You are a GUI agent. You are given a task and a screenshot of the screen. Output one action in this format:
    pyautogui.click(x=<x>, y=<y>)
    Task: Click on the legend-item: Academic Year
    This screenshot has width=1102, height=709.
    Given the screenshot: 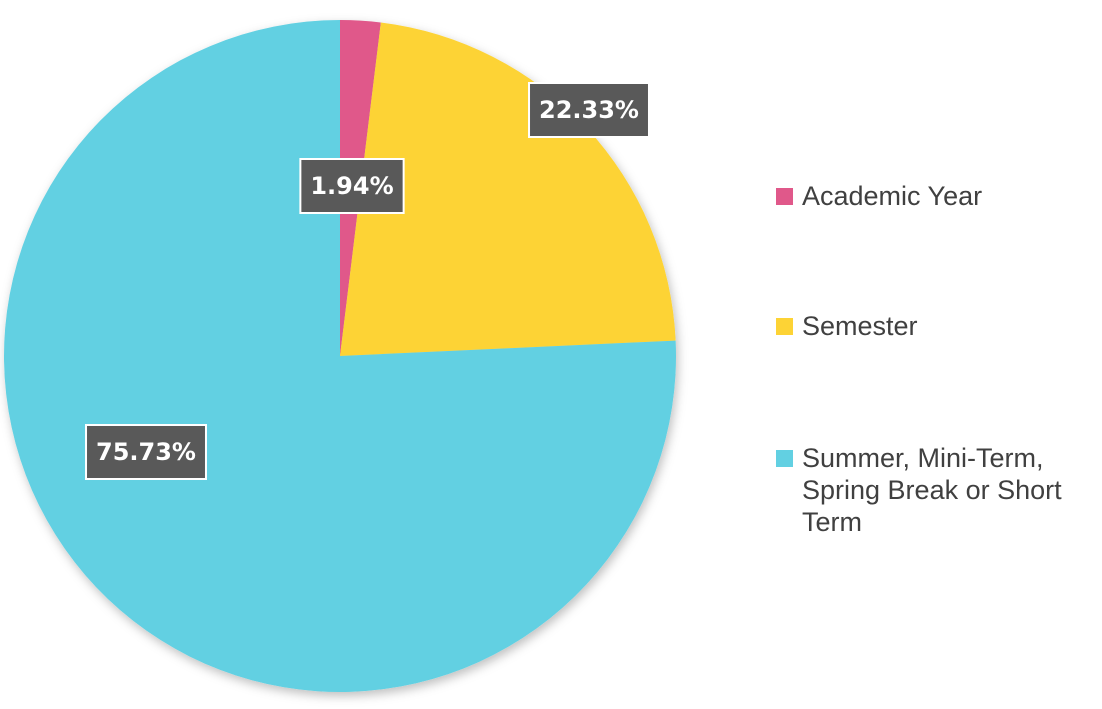 What is the action you would take?
    pyautogui.click(x=931, y=196)
    